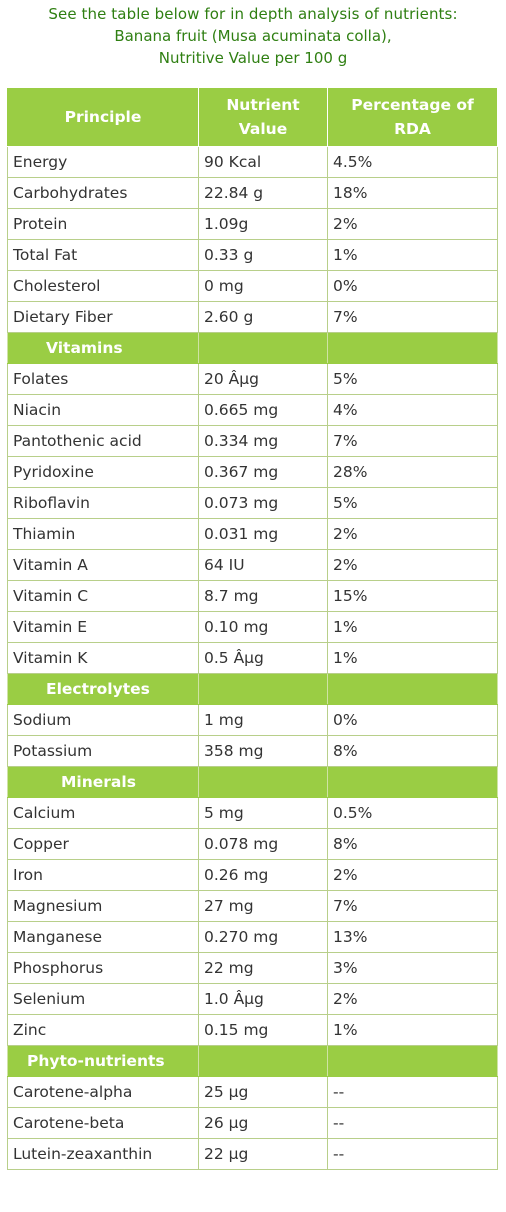 The image size is (506, 1212). I want to click on table-row: Potassium 358 mg 8%, so click(252, 751).